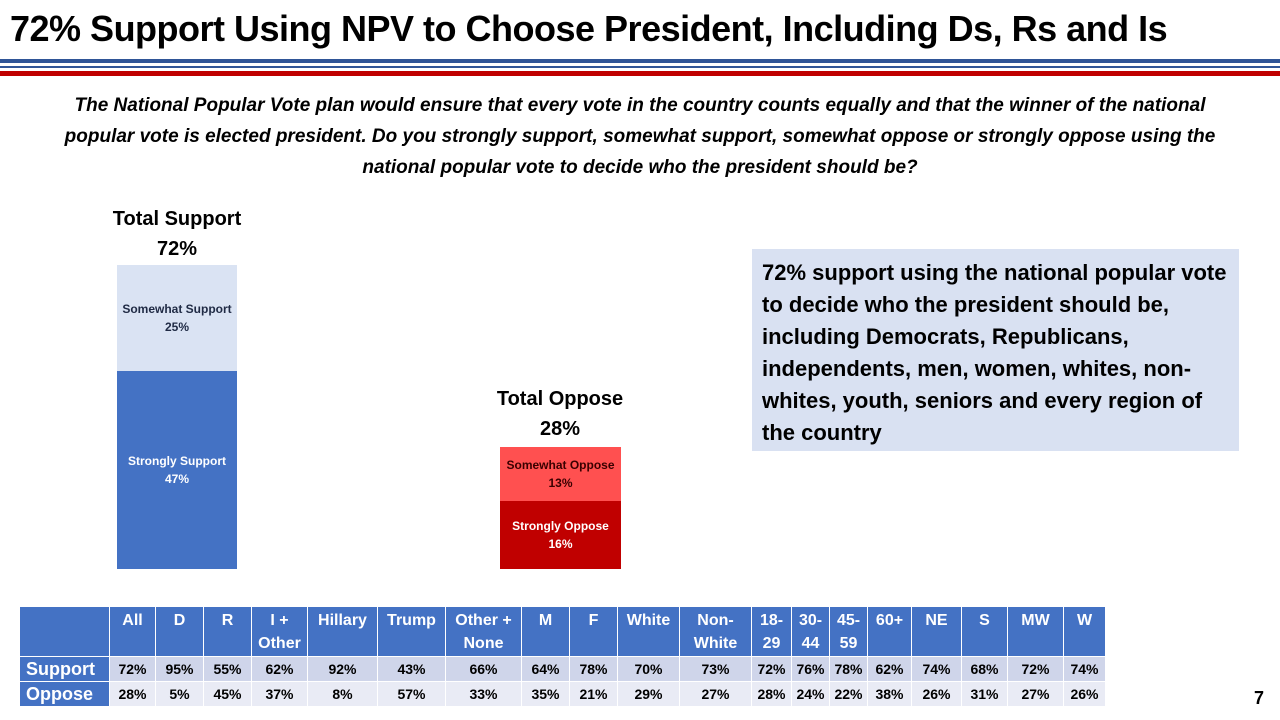 The height and width of the screenshot is (720, 1280). Describe the element at coordinates (593, 694) in the screenshot. I see `table-cell: 21%` at that location.